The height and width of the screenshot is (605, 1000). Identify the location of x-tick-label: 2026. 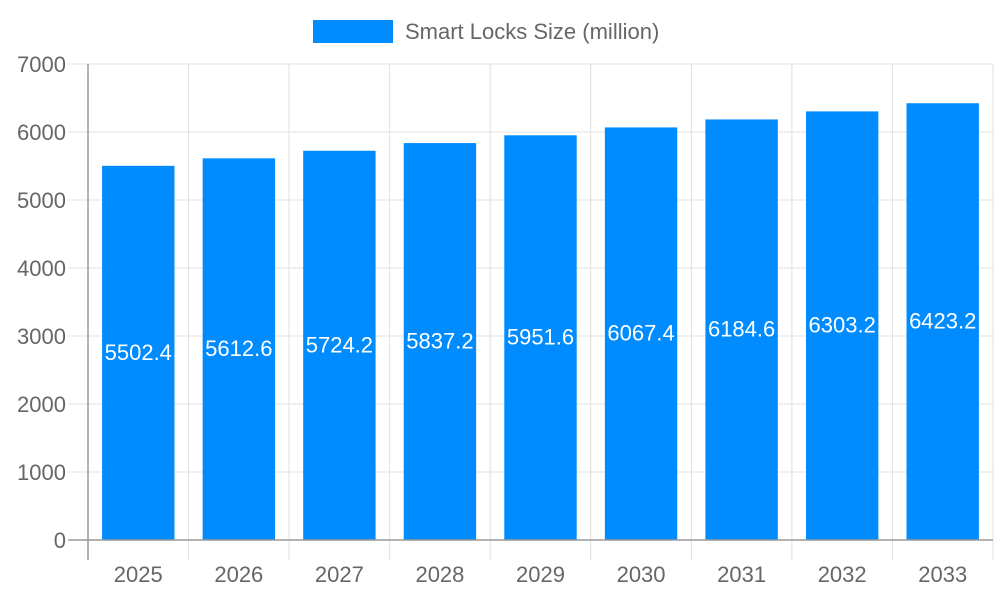
(238, 574).